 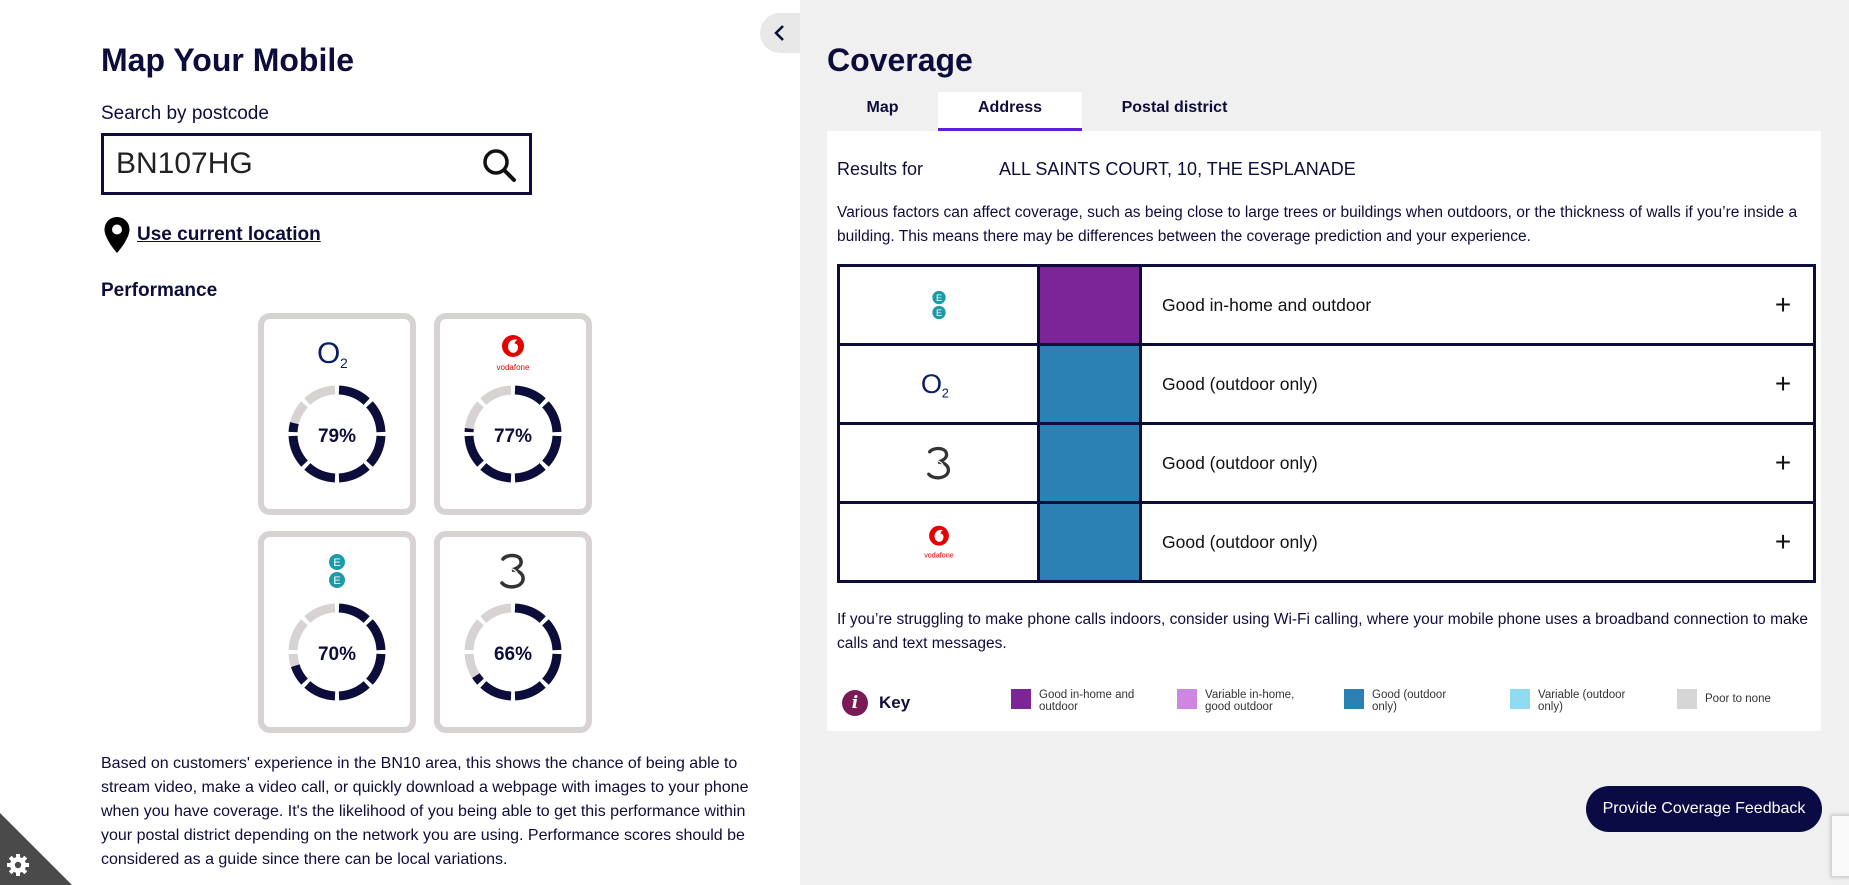 I want to click on coverage-row-vodafone: vodafone Good (outdoor only) +, so click(x=1326, y=543).